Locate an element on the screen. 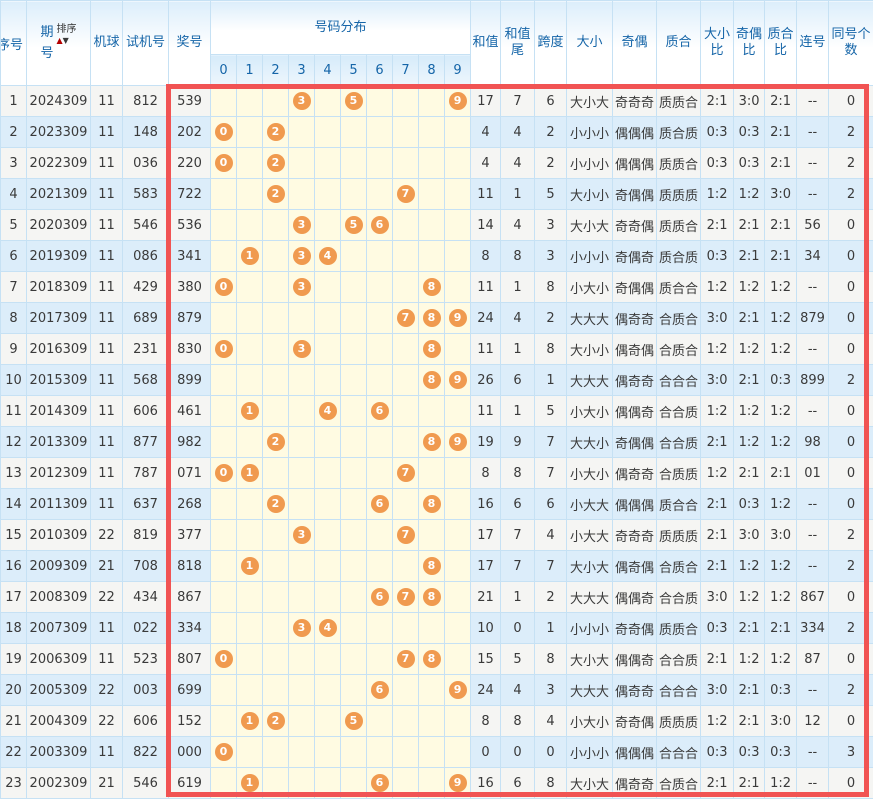 Image resolution: width=873 pixels, height=800 pixels. cell-consecutive: 334 is located at coordinates (813, 628).